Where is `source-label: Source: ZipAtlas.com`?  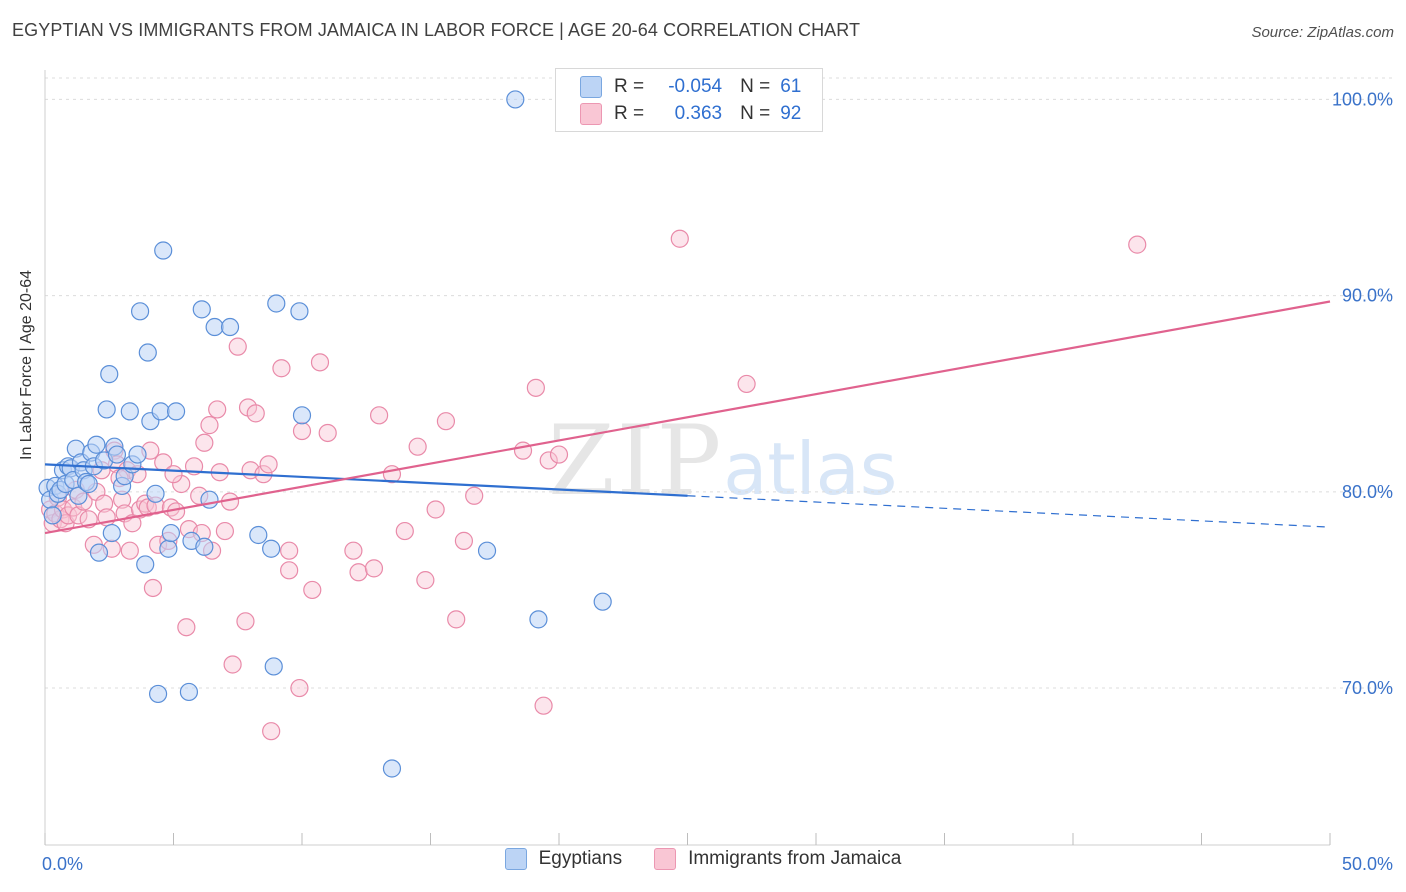 source-label: Source: ZipAtlas.com is located at coordinates (1322, 32).